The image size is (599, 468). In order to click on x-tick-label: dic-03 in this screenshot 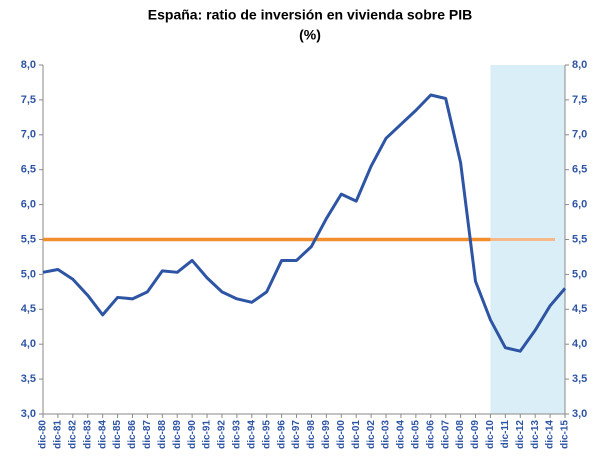, I will do `click(386, 434)`.